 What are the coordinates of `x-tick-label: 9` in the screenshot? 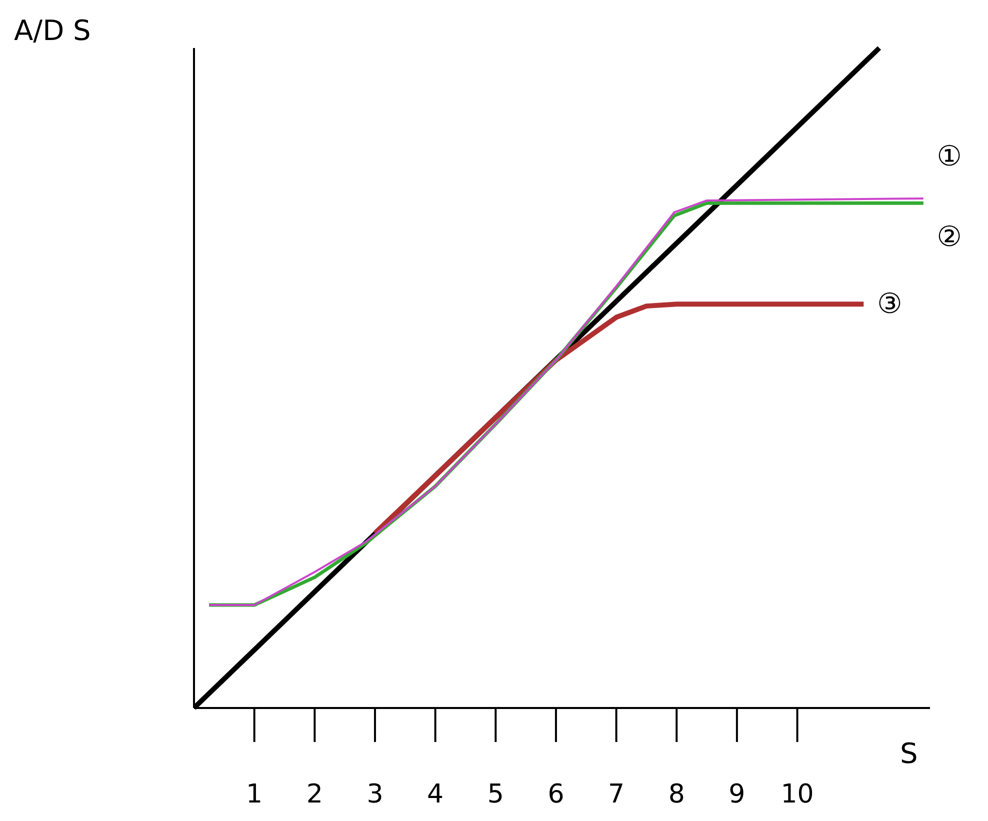 It's located at (737, 794).